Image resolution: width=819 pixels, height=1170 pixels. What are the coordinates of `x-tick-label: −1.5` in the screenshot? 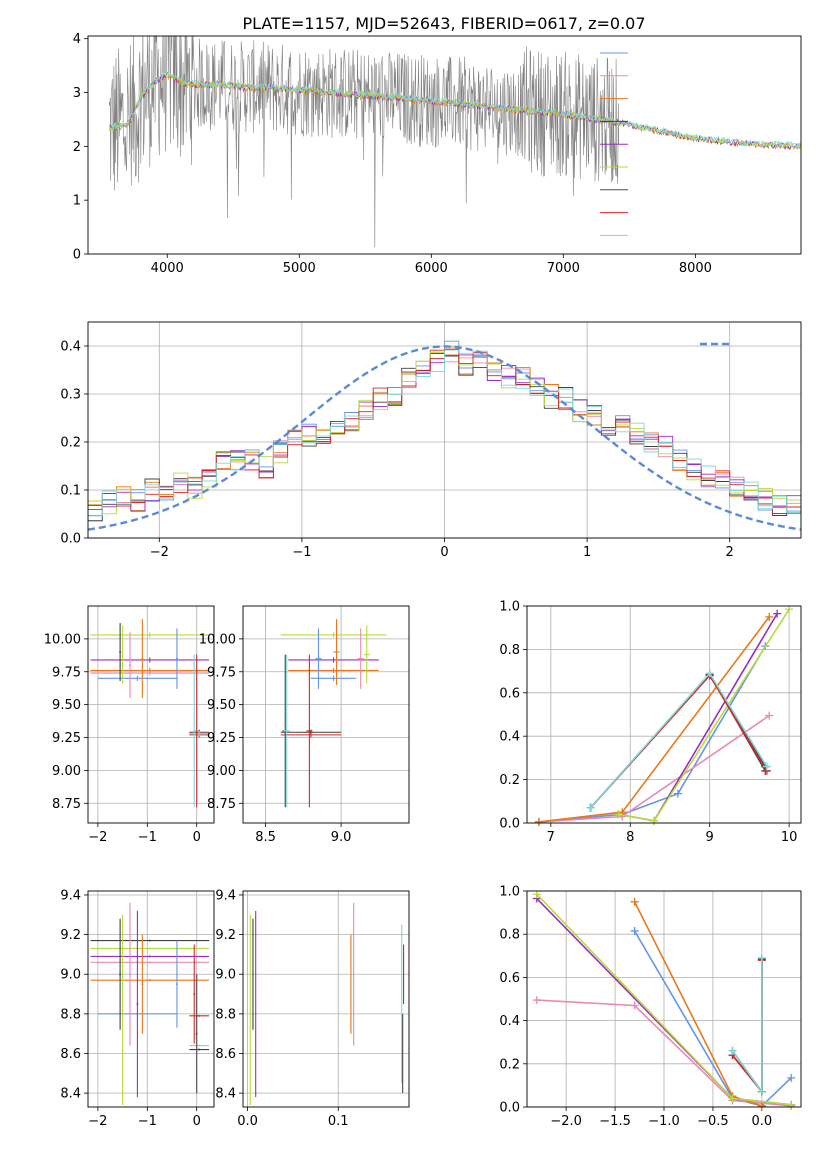 It's located at (615, 1121).